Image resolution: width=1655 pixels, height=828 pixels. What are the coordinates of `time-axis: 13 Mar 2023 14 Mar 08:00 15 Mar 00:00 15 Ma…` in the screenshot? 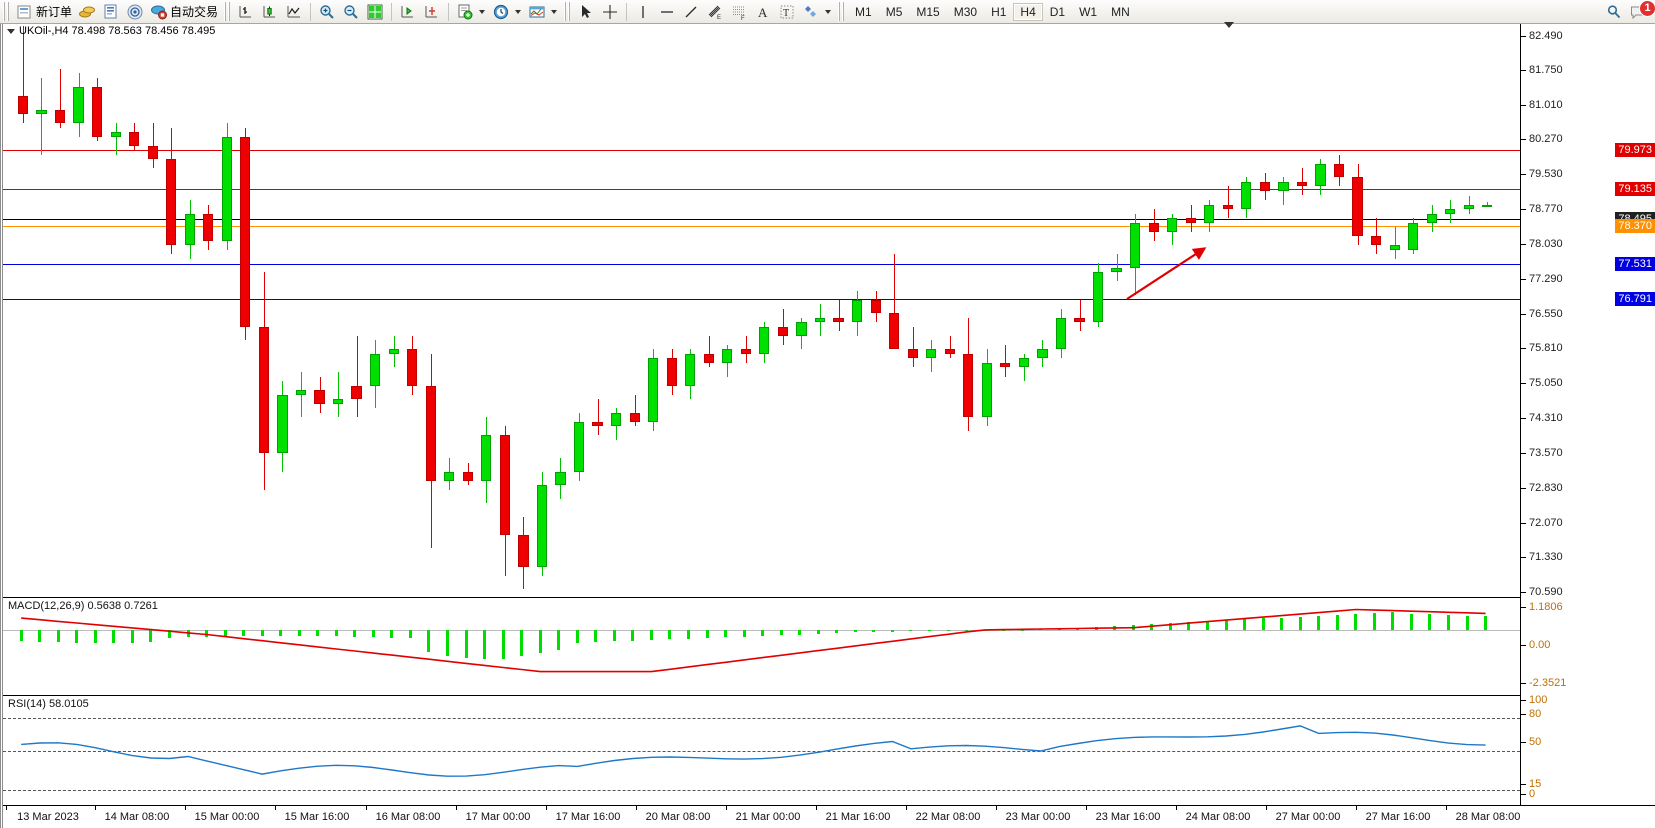 It's located at (829, 816).